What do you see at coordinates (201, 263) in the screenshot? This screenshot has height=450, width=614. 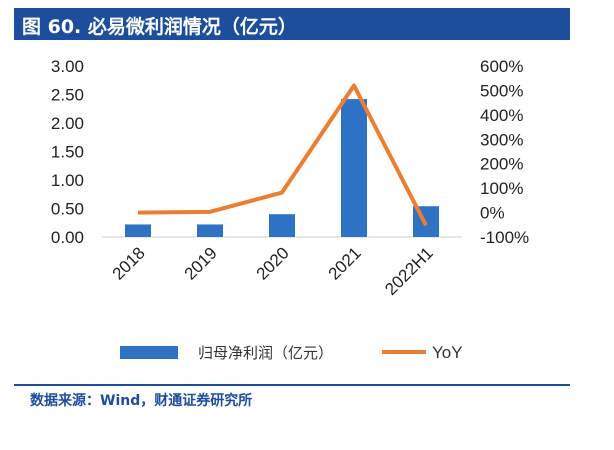 I see `x-tick-label: 2019` at bounding box center [201, 263].